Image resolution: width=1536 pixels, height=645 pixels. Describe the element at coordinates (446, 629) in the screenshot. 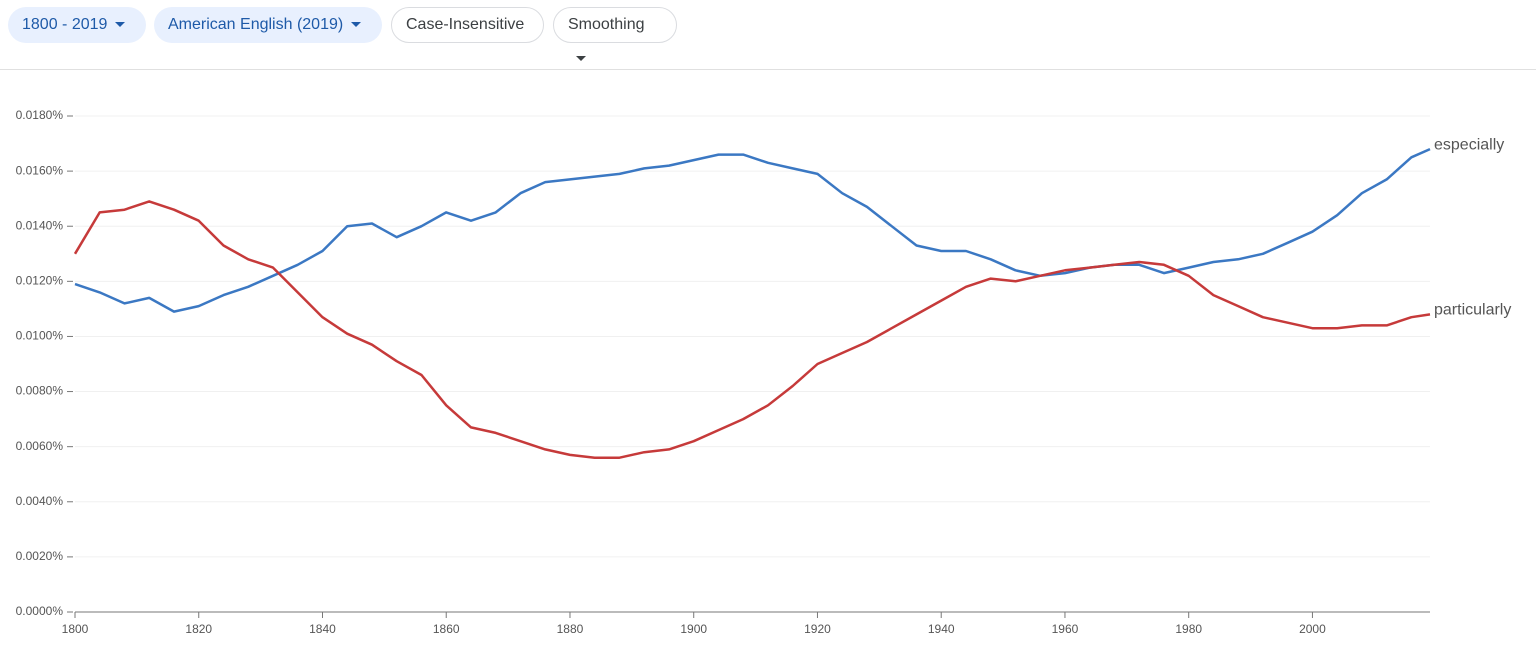

I see `x-tick-label: 1860` at that location.